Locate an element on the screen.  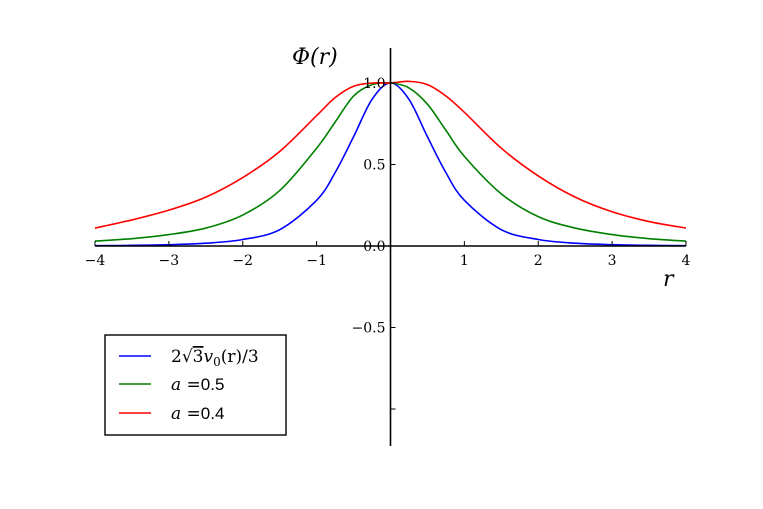
legend: 2√3v0(r)/3 a =0.5 a =0.4 is located at coordinates (195, 385).